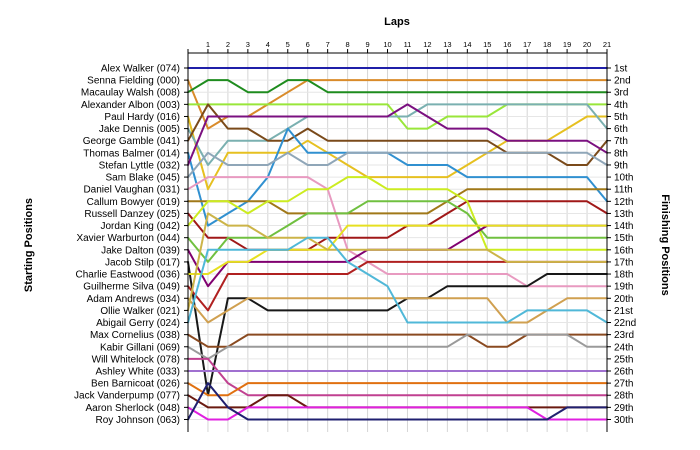  Describe the element at coordinates (133, 81) in the screenshot. I see `starting-position-label: Senna Fielding (000)` at that location.